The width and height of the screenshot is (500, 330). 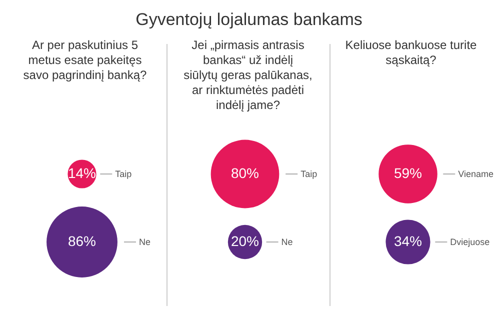 What do you see at coordinates (408, 173) in the screenshot?
I see `data-label: 59%` at bounding box center [408, 173].